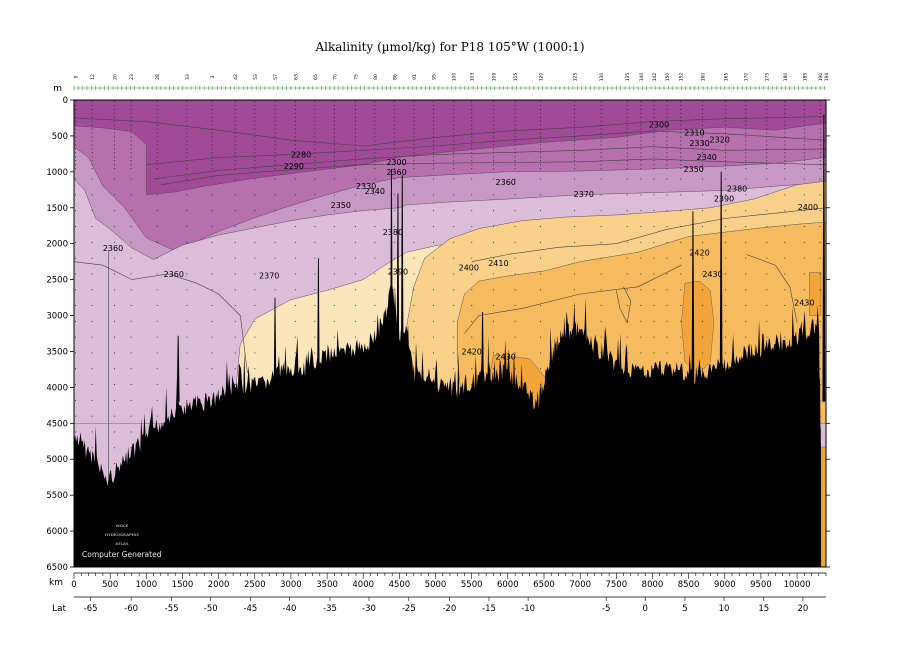 The image size is (900, 650). I want to click on station-label: 3, so click(213, 76).